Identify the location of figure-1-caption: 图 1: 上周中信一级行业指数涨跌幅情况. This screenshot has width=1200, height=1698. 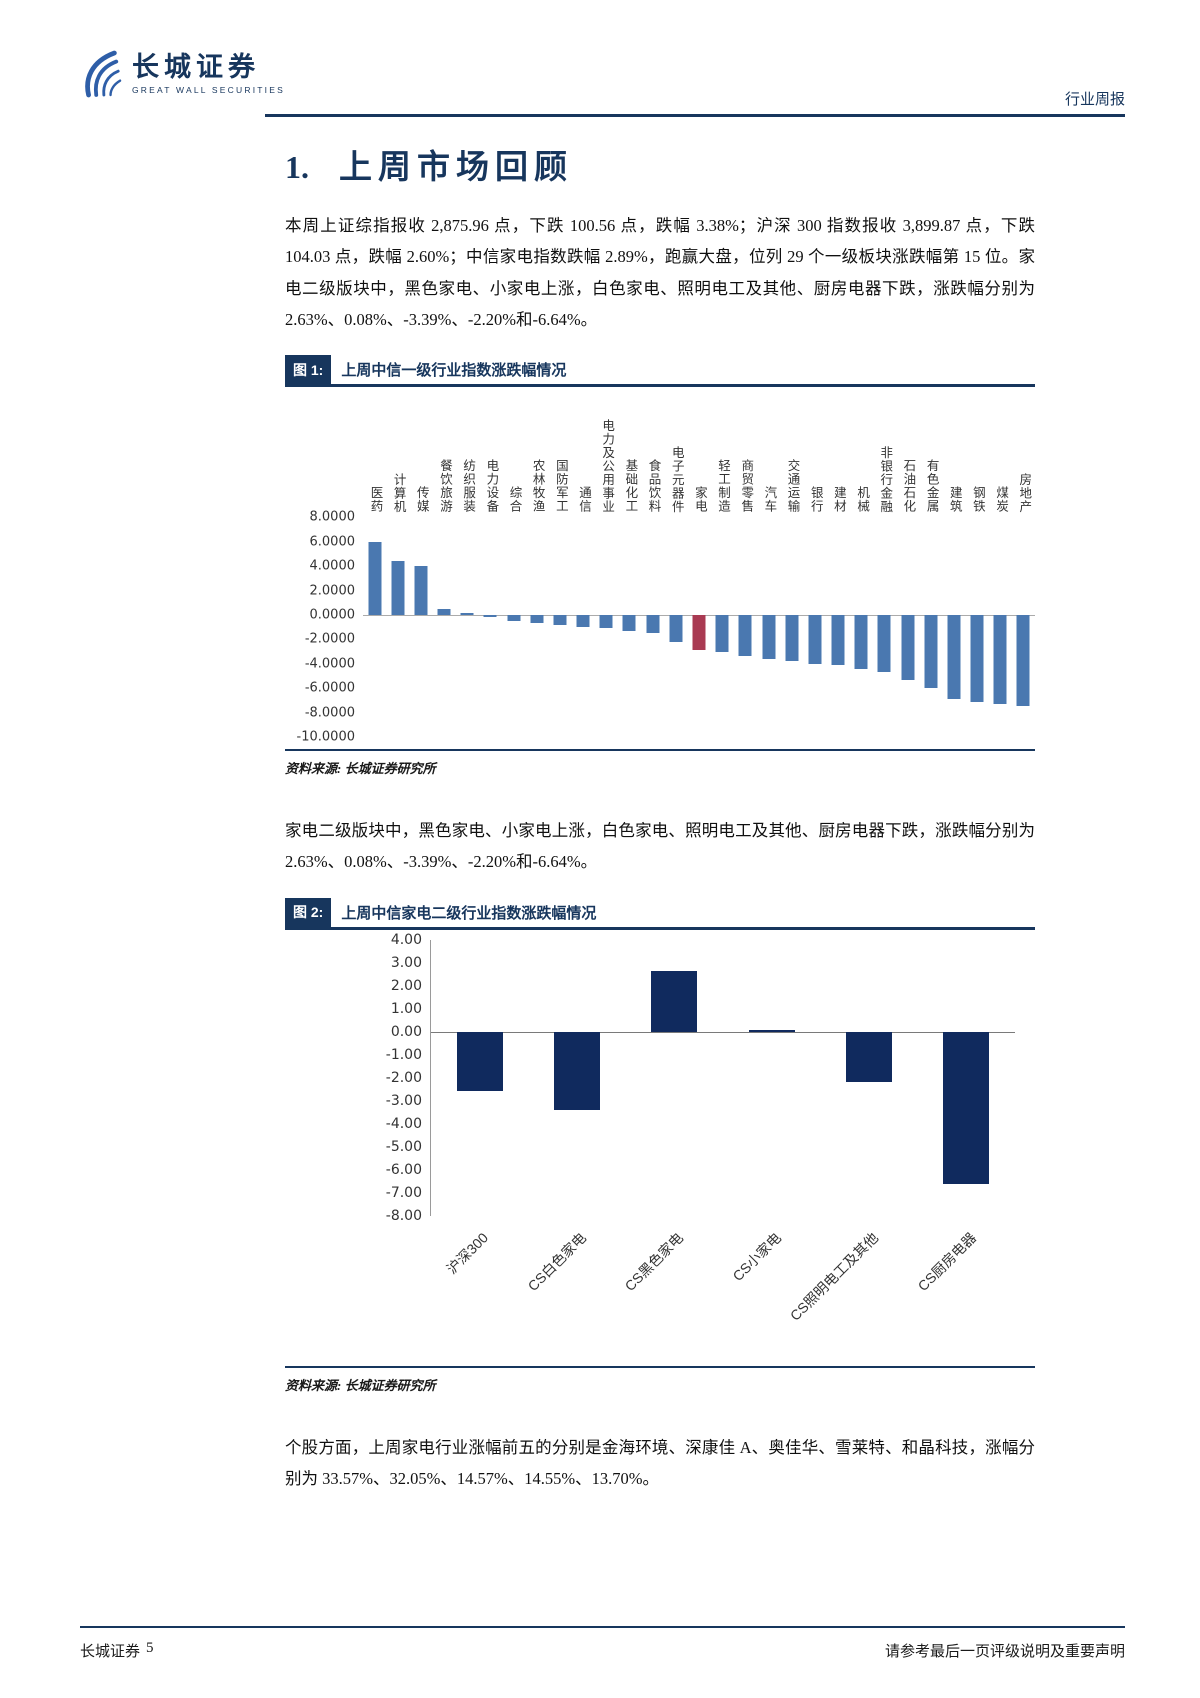
(660, 371).